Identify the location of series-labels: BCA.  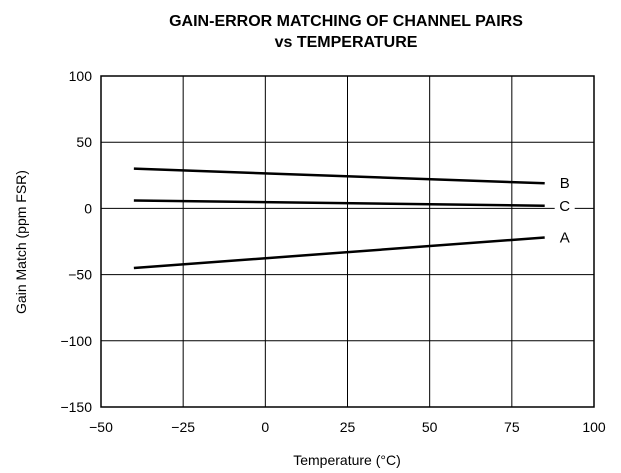
(564, 210).